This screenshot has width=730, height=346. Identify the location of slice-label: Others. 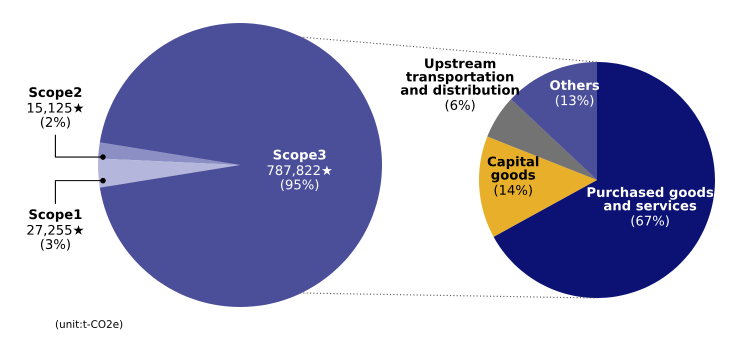
(575, 85).